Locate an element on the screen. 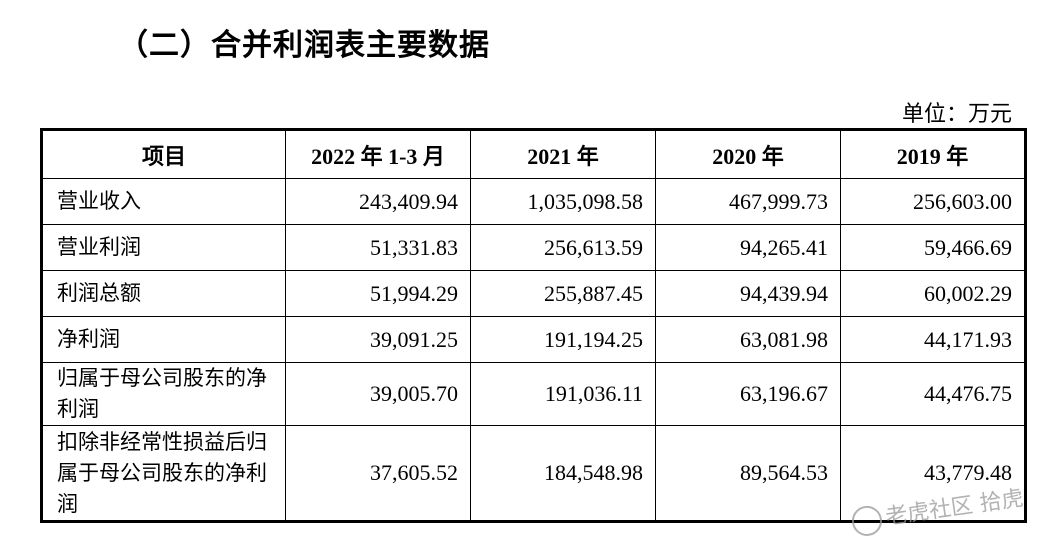  cell-value: 1,035,098.58 is located at coordinates (563, 201).